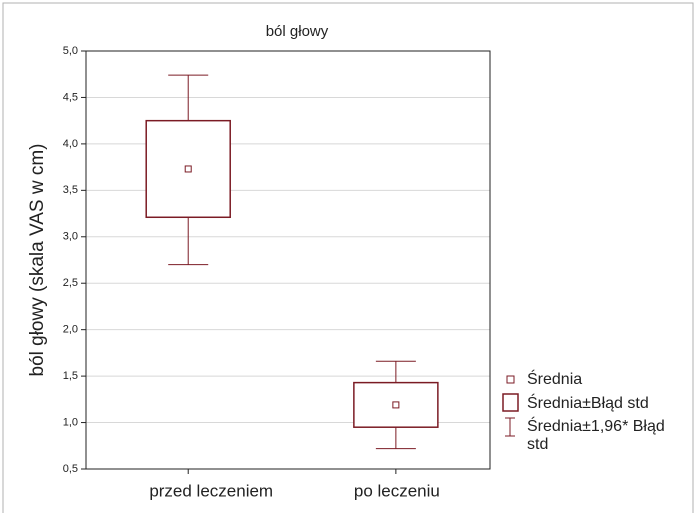 The height and width of the screenshot is (513, 697). Describe the element at coordinates (510, 379) in the screenshot. I see `legend-icon-mean` at that location.